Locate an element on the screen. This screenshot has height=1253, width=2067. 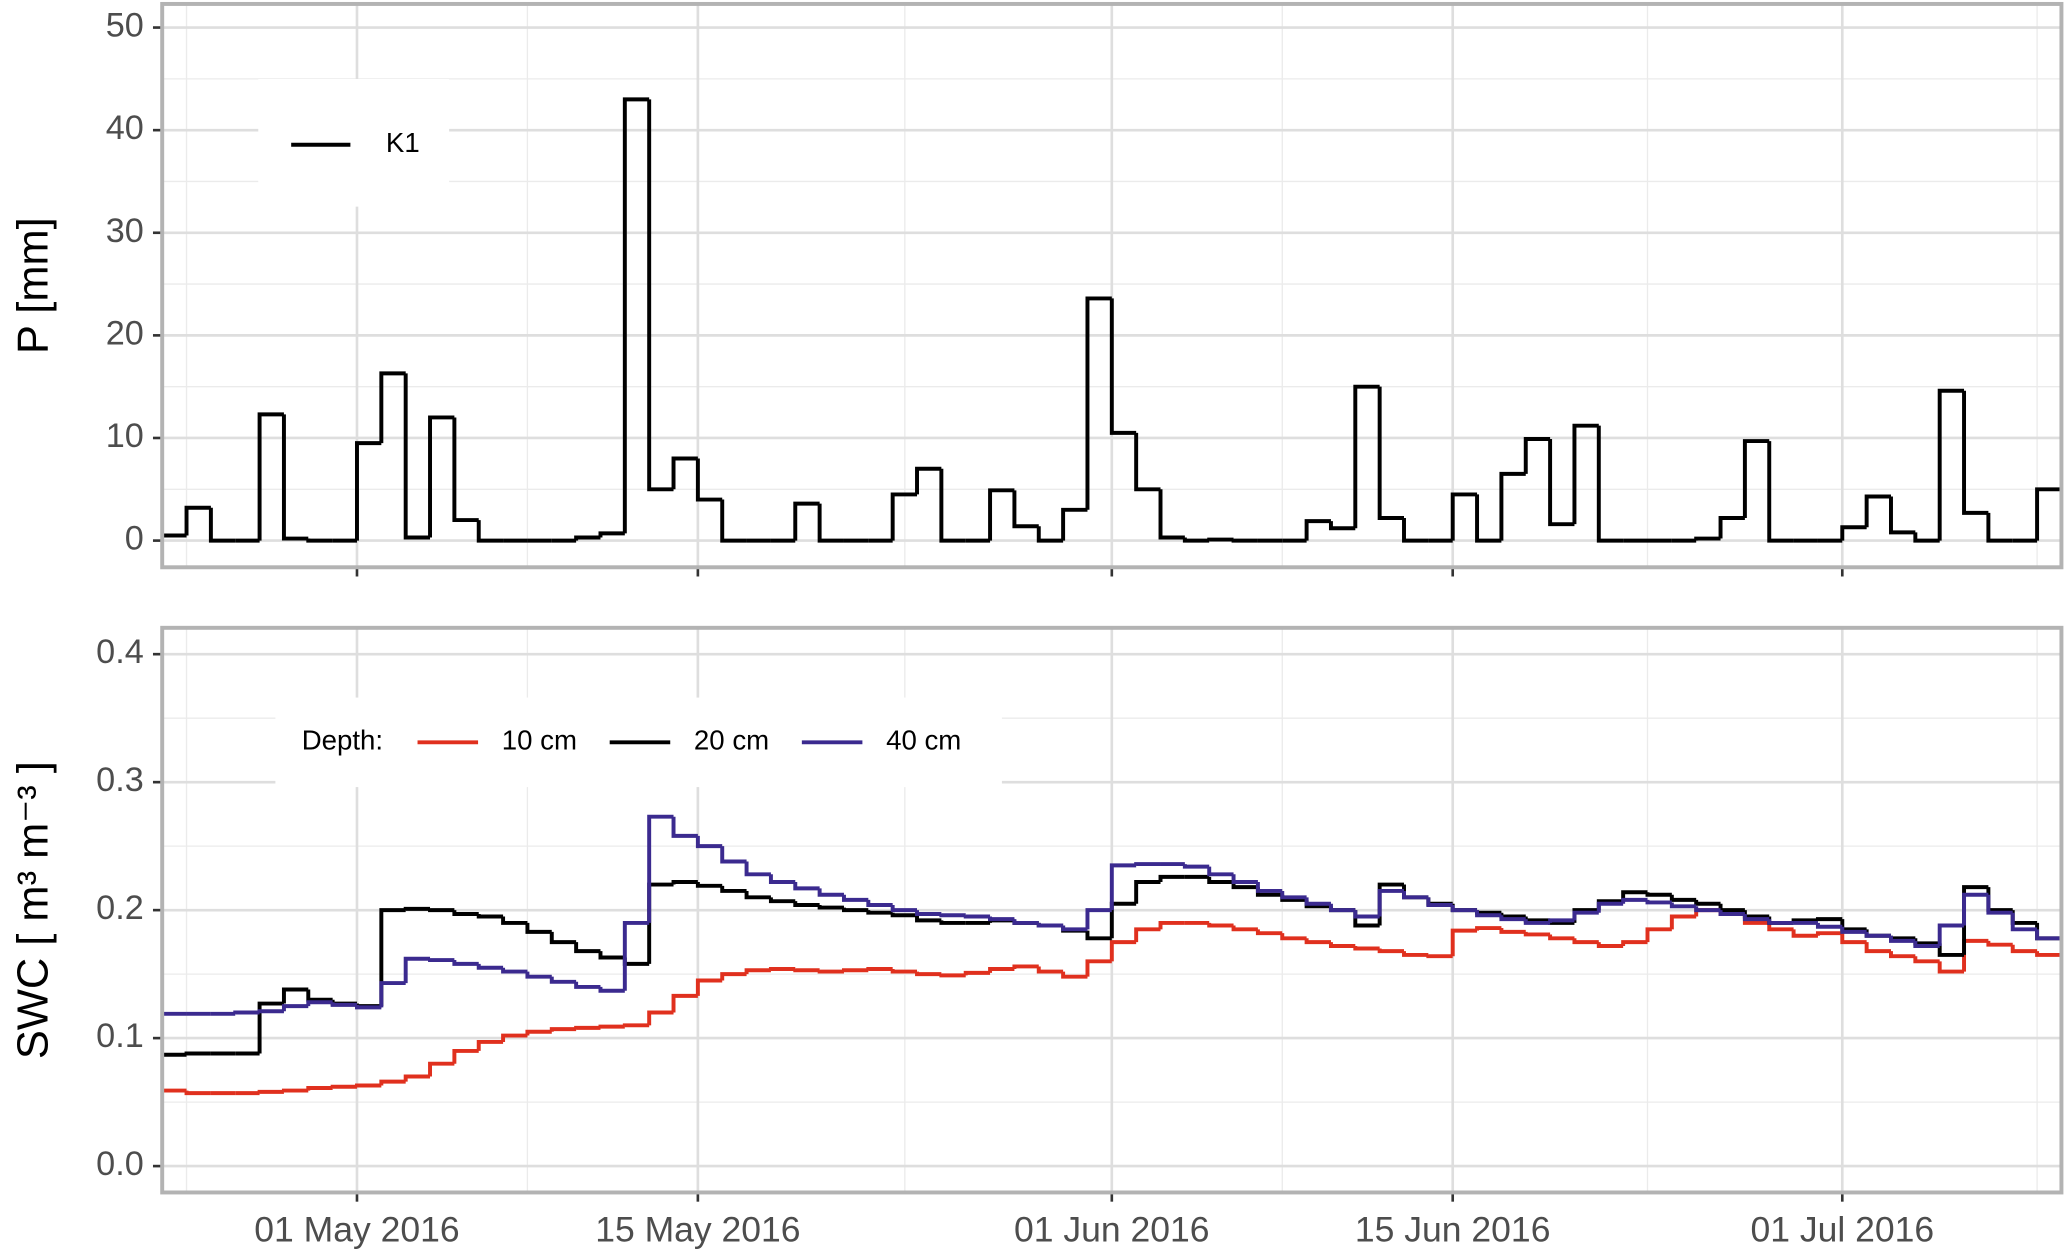
y-tick-label: 0 is located at coordinates (134, 539).